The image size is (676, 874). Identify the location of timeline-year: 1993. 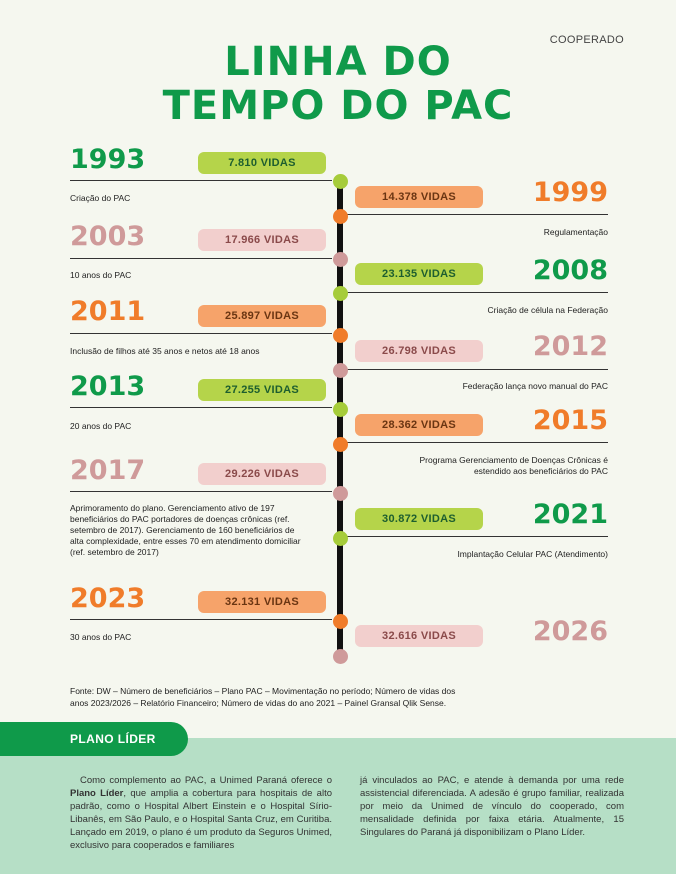
(108, 159).